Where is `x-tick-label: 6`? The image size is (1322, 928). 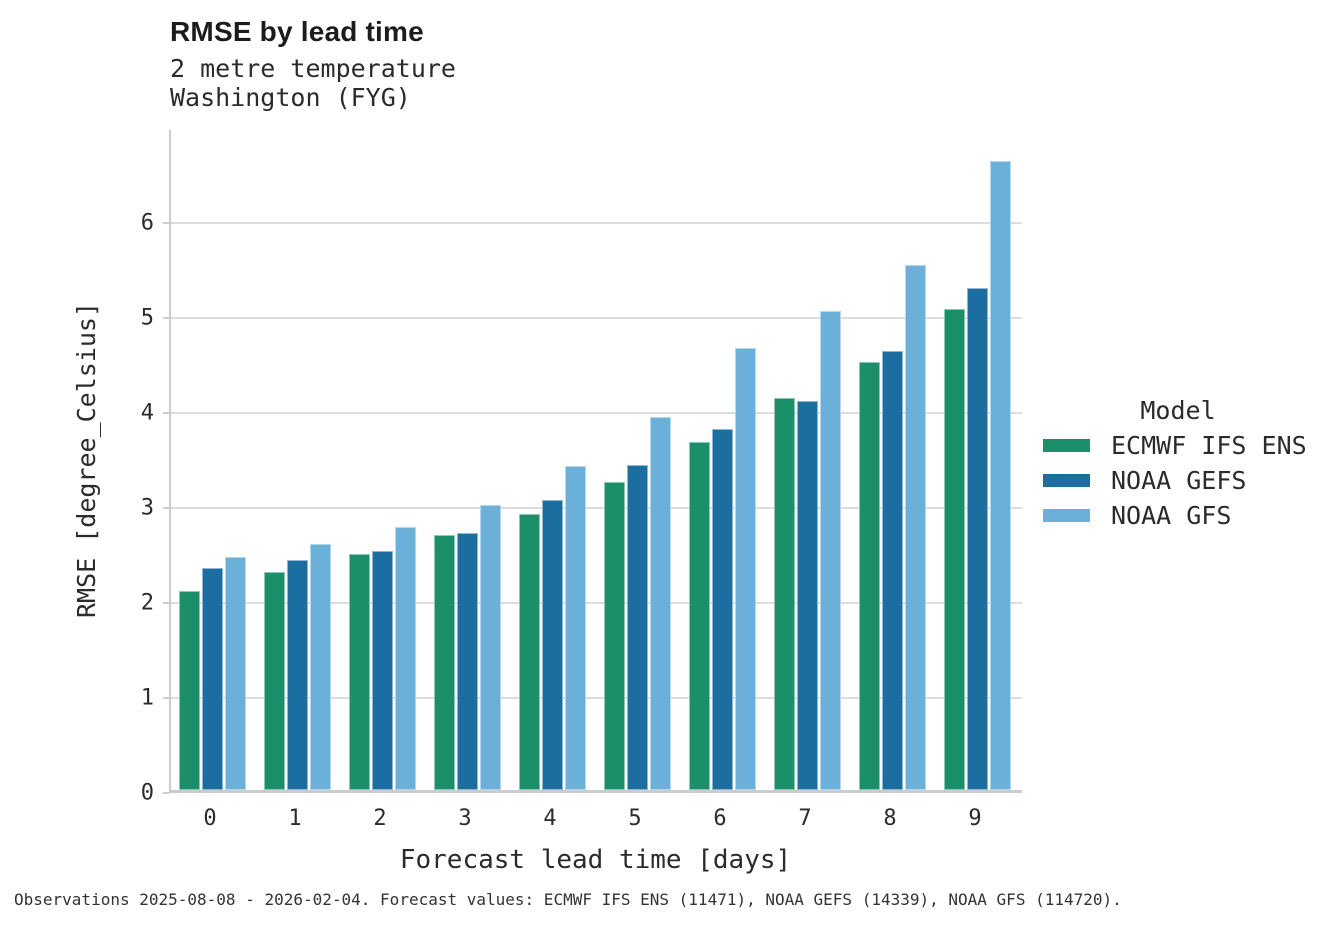
x-tick-label: 6 is located at coordinates (720, 818).